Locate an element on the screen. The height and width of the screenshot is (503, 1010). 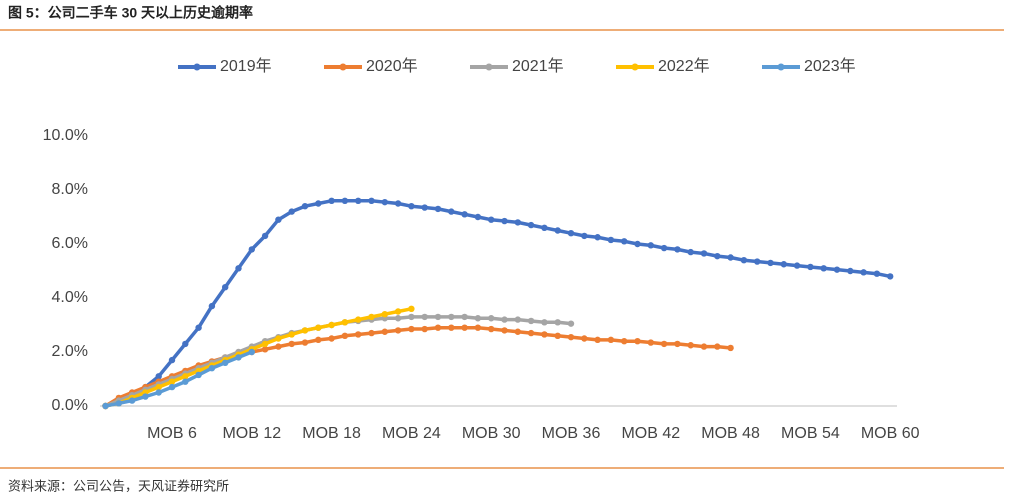
series-line is located at coordinates (258, 357).